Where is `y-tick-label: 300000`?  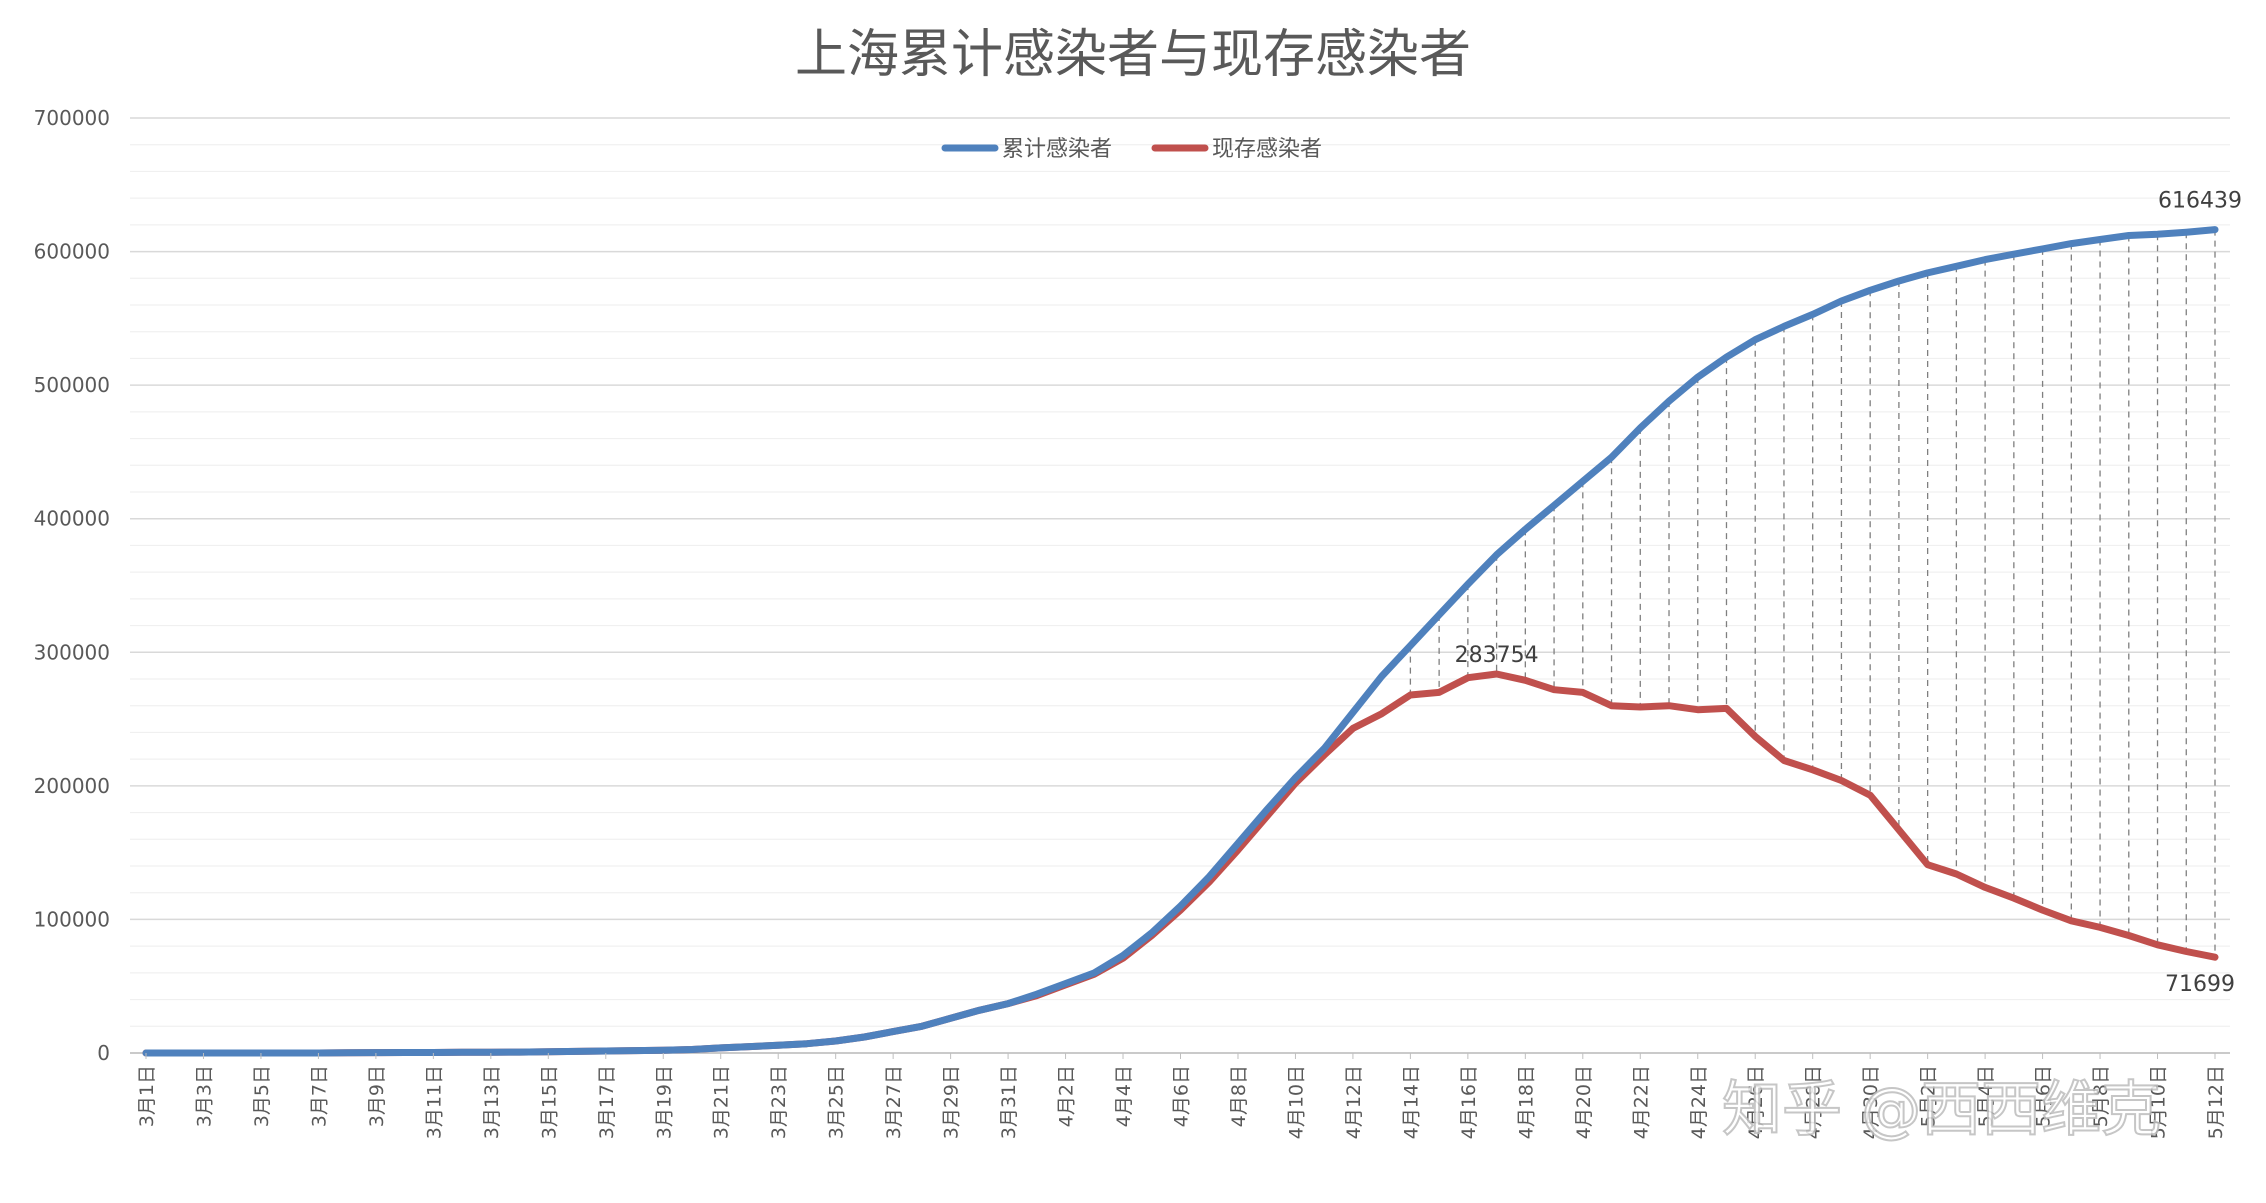 y-tick-label: 300000 is located at coordinates (72, 652).